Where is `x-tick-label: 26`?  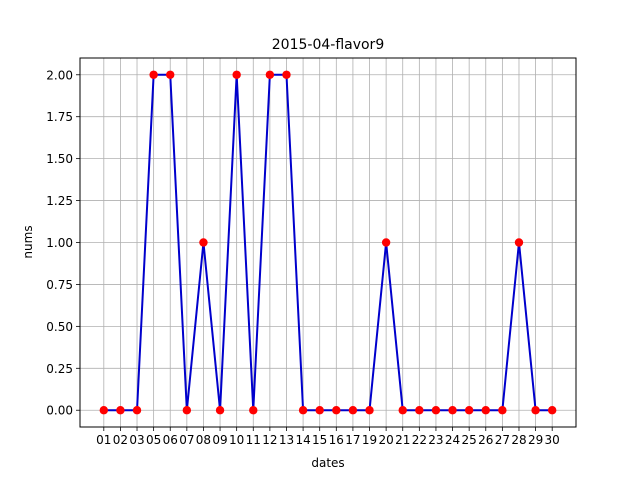
x-tick-label: 26 is located at coordinates (485, 440).